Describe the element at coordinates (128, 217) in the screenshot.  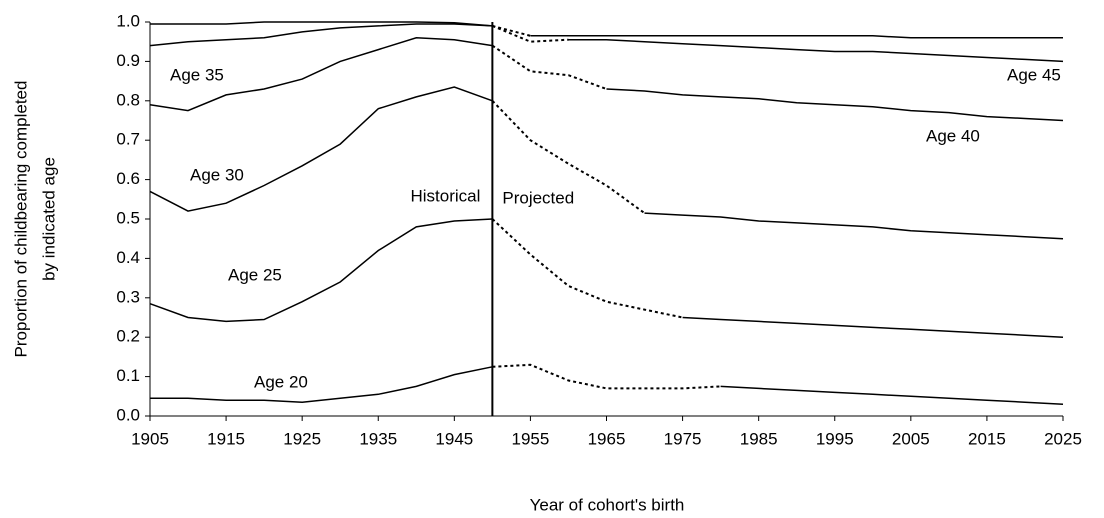
I see `y-tick-label: 0.5` at that location.